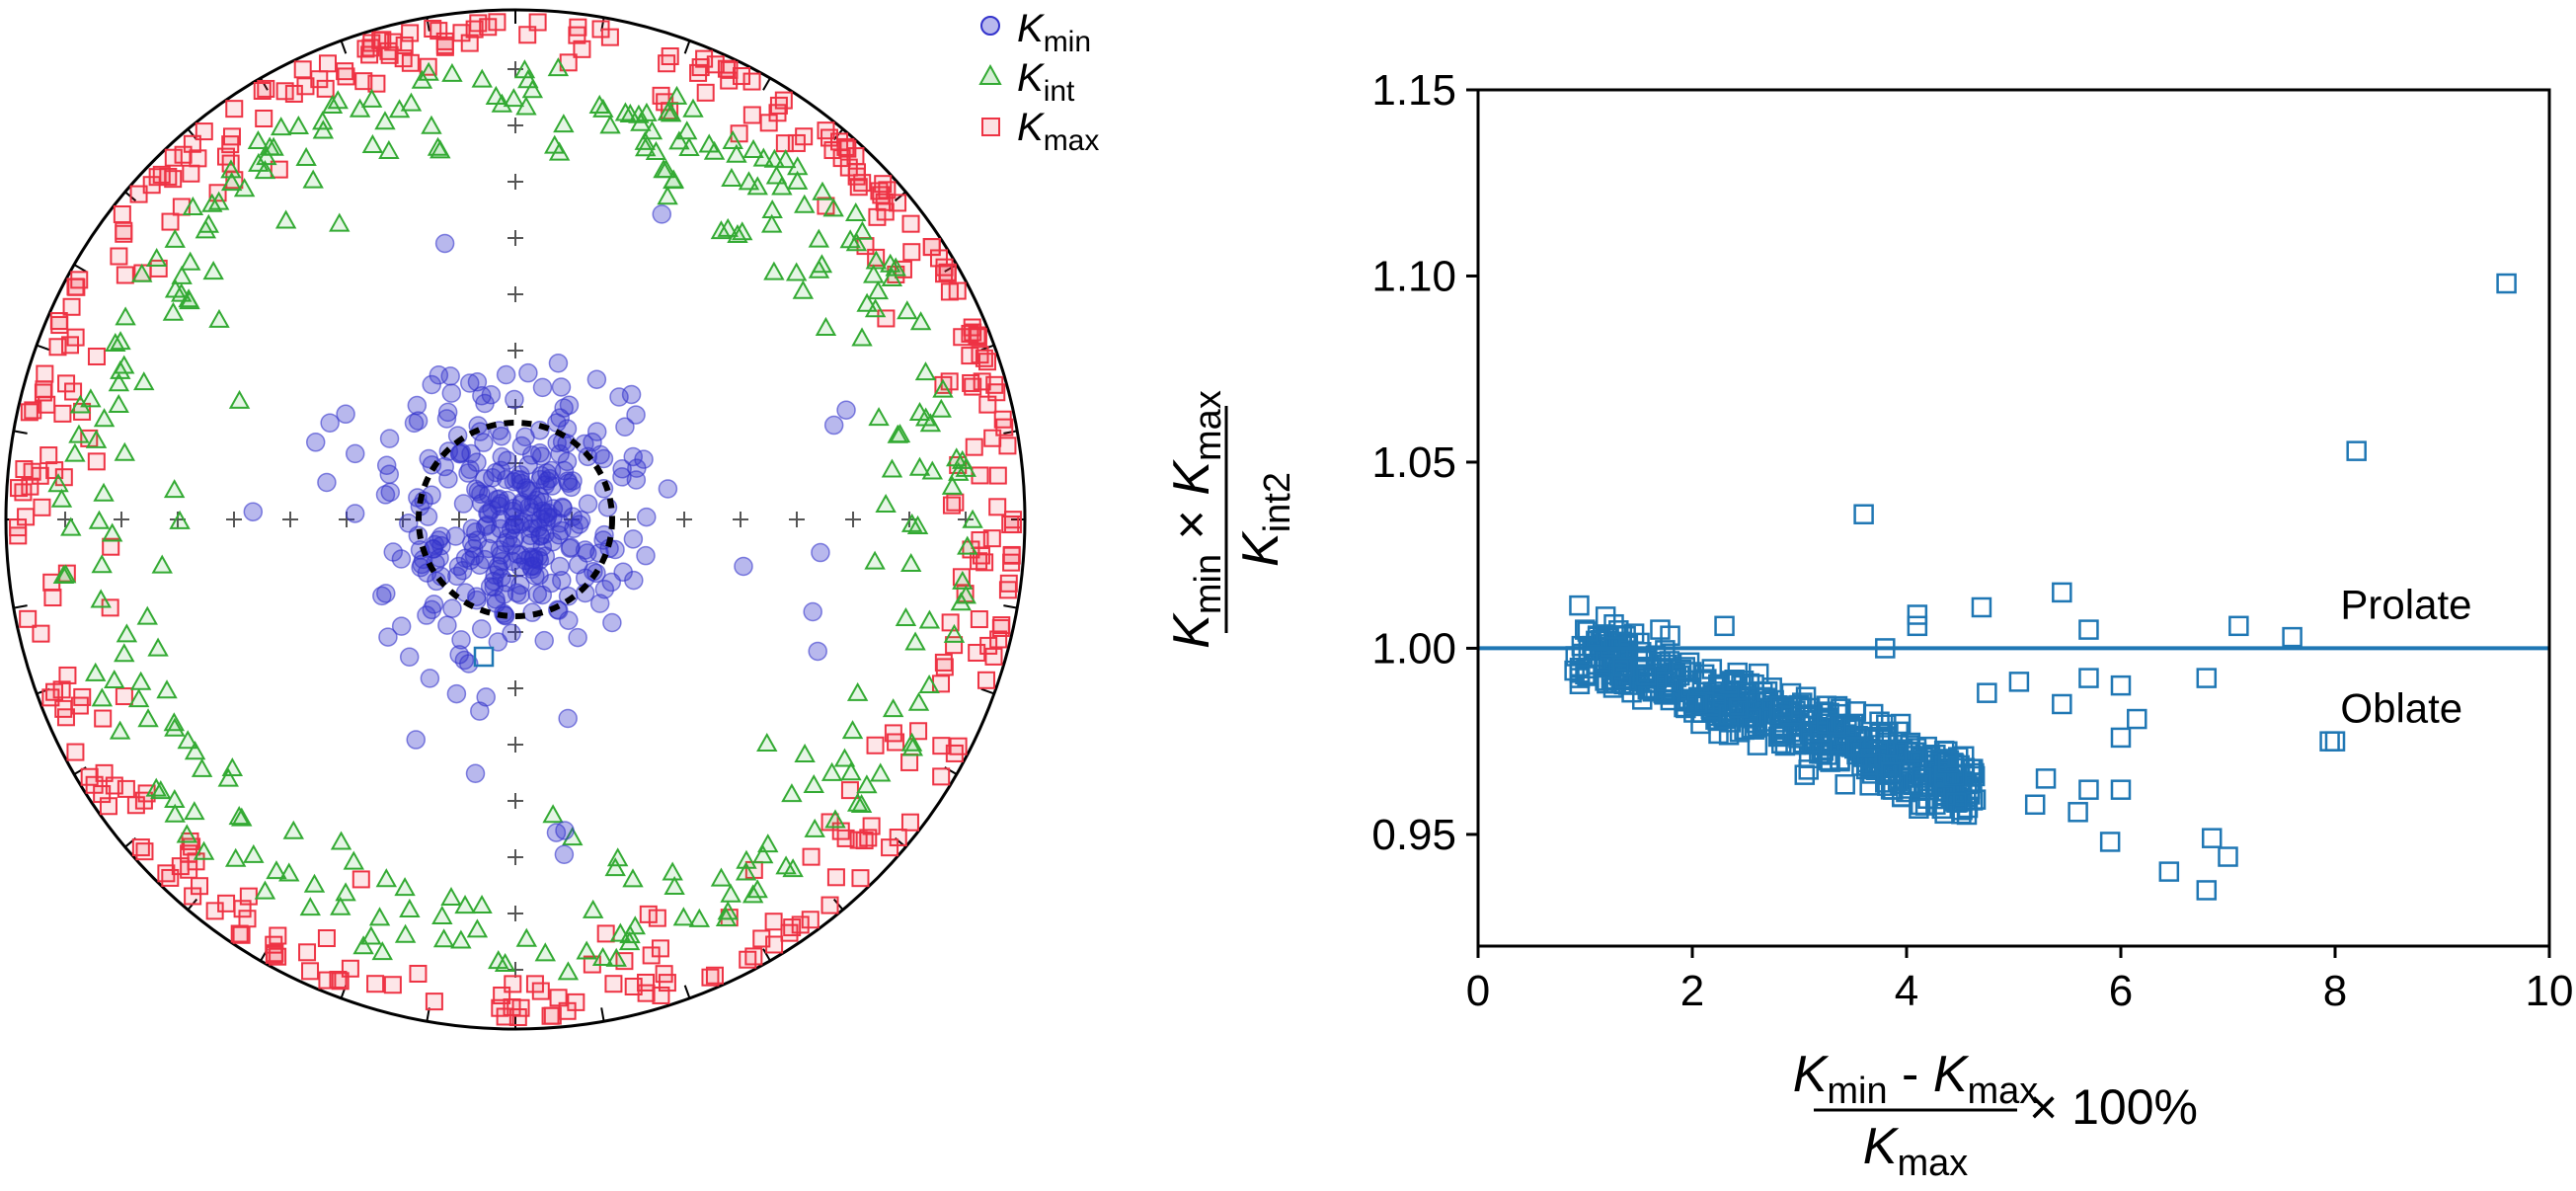 The width and height of the screenshot is (2576, 1191). Describe the element at coordinates (2335, 991) in the screenshot. I see `x-tick-label: 8` at that location.